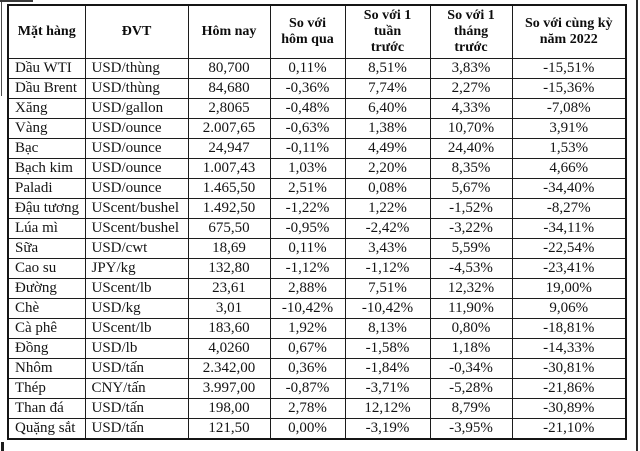 Image resolution: width=640 pixels, height=451 pixels. Describe the element at coordinates (46, 429) in the screenshot. I see `commodity-name: Quặng sắt` at that location.